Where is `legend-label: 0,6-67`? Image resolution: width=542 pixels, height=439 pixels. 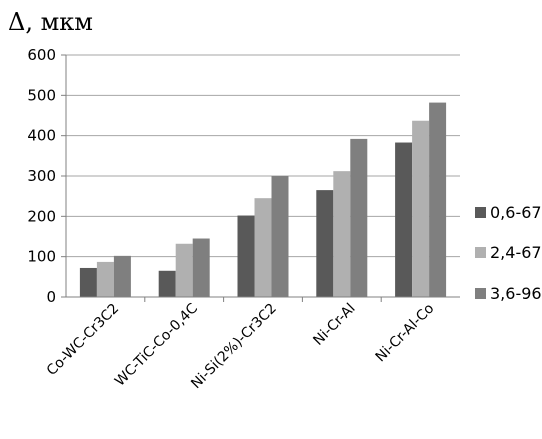
legend-label: 0,6-67 is located at coordinates (516, 212).